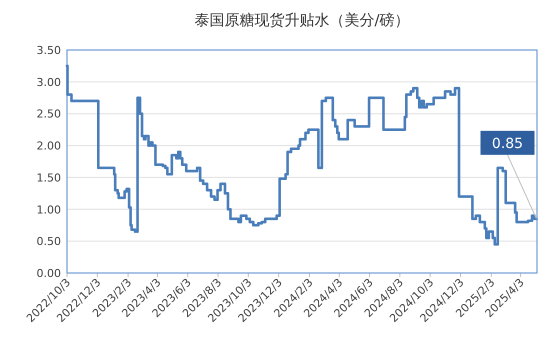 This screenshot has height=348, width=554. What do you see at coordinates (48, 82) in the screenshot?
I see `y-tick-label: 3.00` at bounding box center [48, 82].